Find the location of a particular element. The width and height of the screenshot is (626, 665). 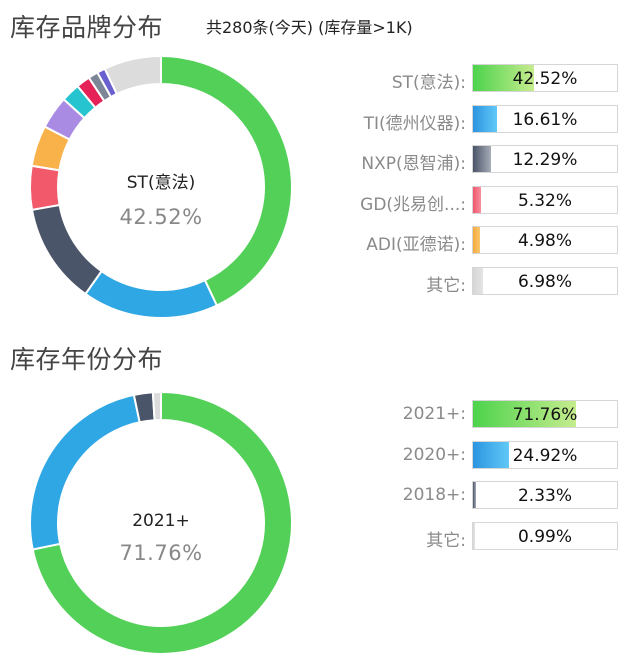

year-legend-label-3: 其它: is located at coordinates (446, 540).